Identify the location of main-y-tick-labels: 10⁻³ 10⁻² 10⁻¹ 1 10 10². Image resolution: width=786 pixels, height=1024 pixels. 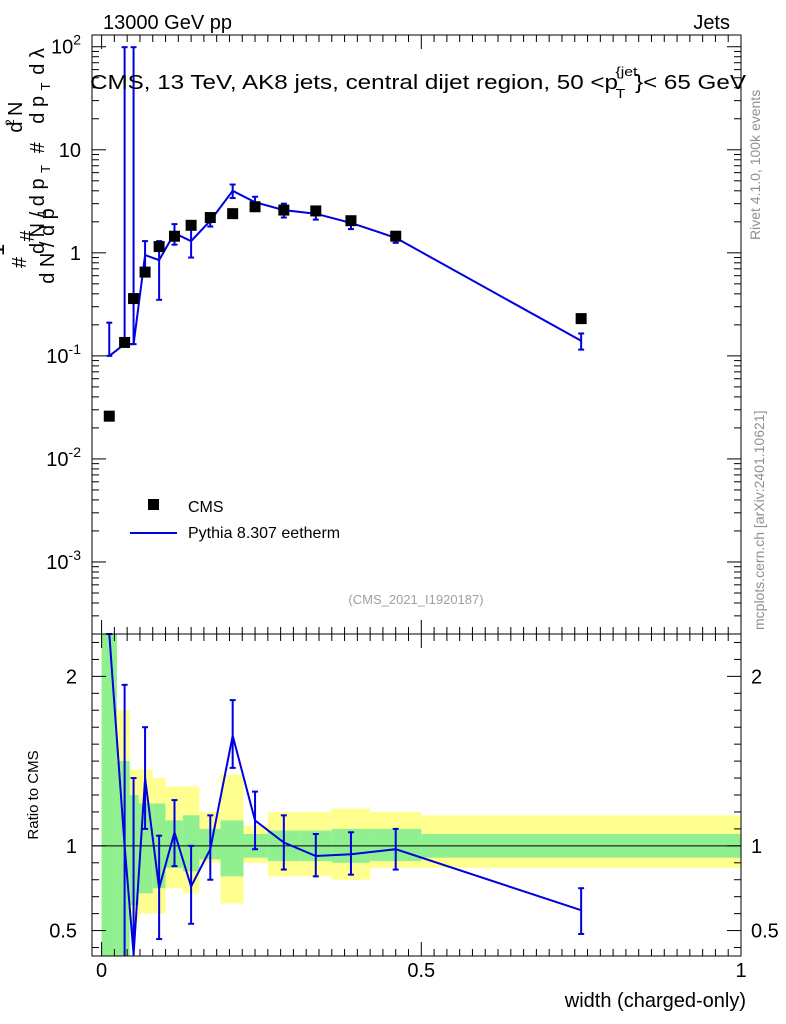
(63, 303).